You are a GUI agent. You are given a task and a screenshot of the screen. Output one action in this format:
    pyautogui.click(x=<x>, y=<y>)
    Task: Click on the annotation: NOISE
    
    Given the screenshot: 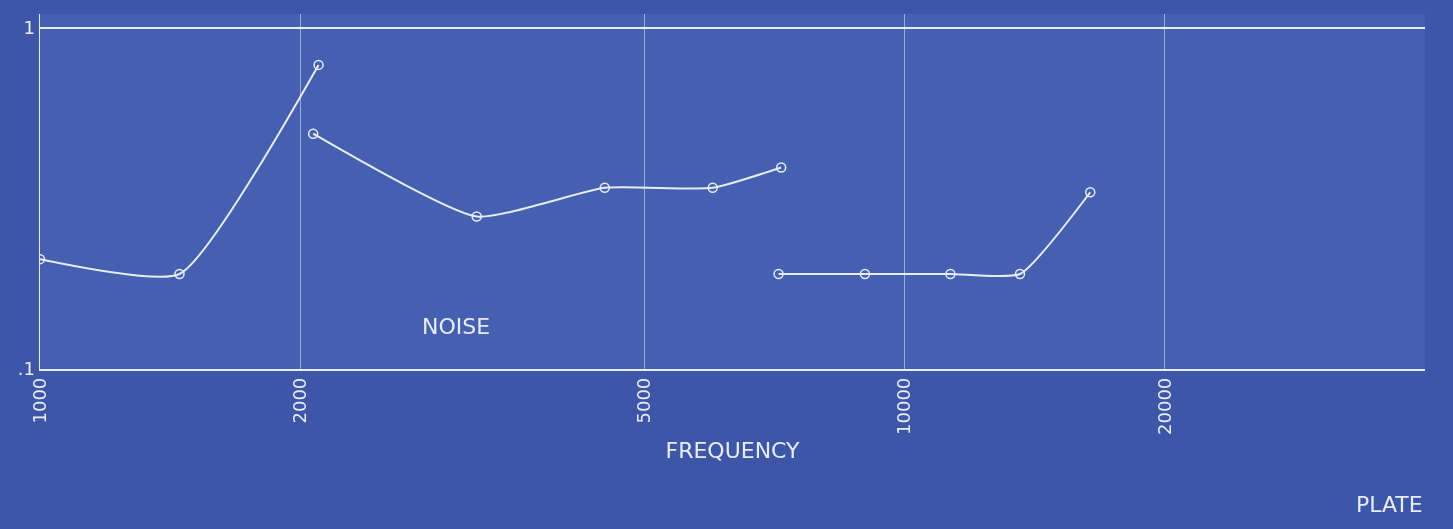 What is the action you would take?
    pyautogui.click(x=456, y=326)
    